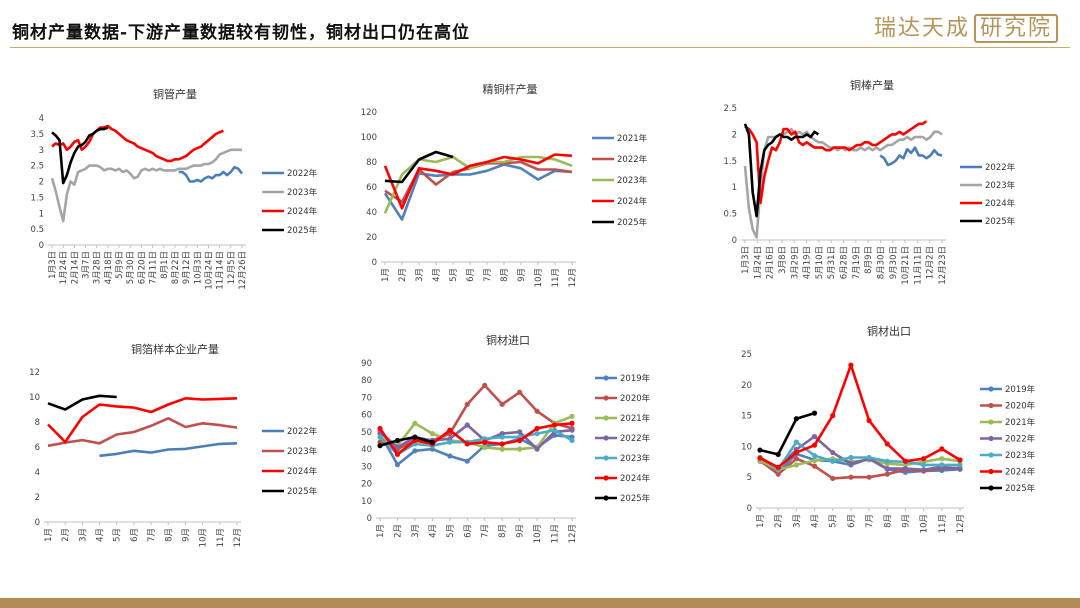  I want to click on x-tick-label: 3月29日, so click(795, 262).